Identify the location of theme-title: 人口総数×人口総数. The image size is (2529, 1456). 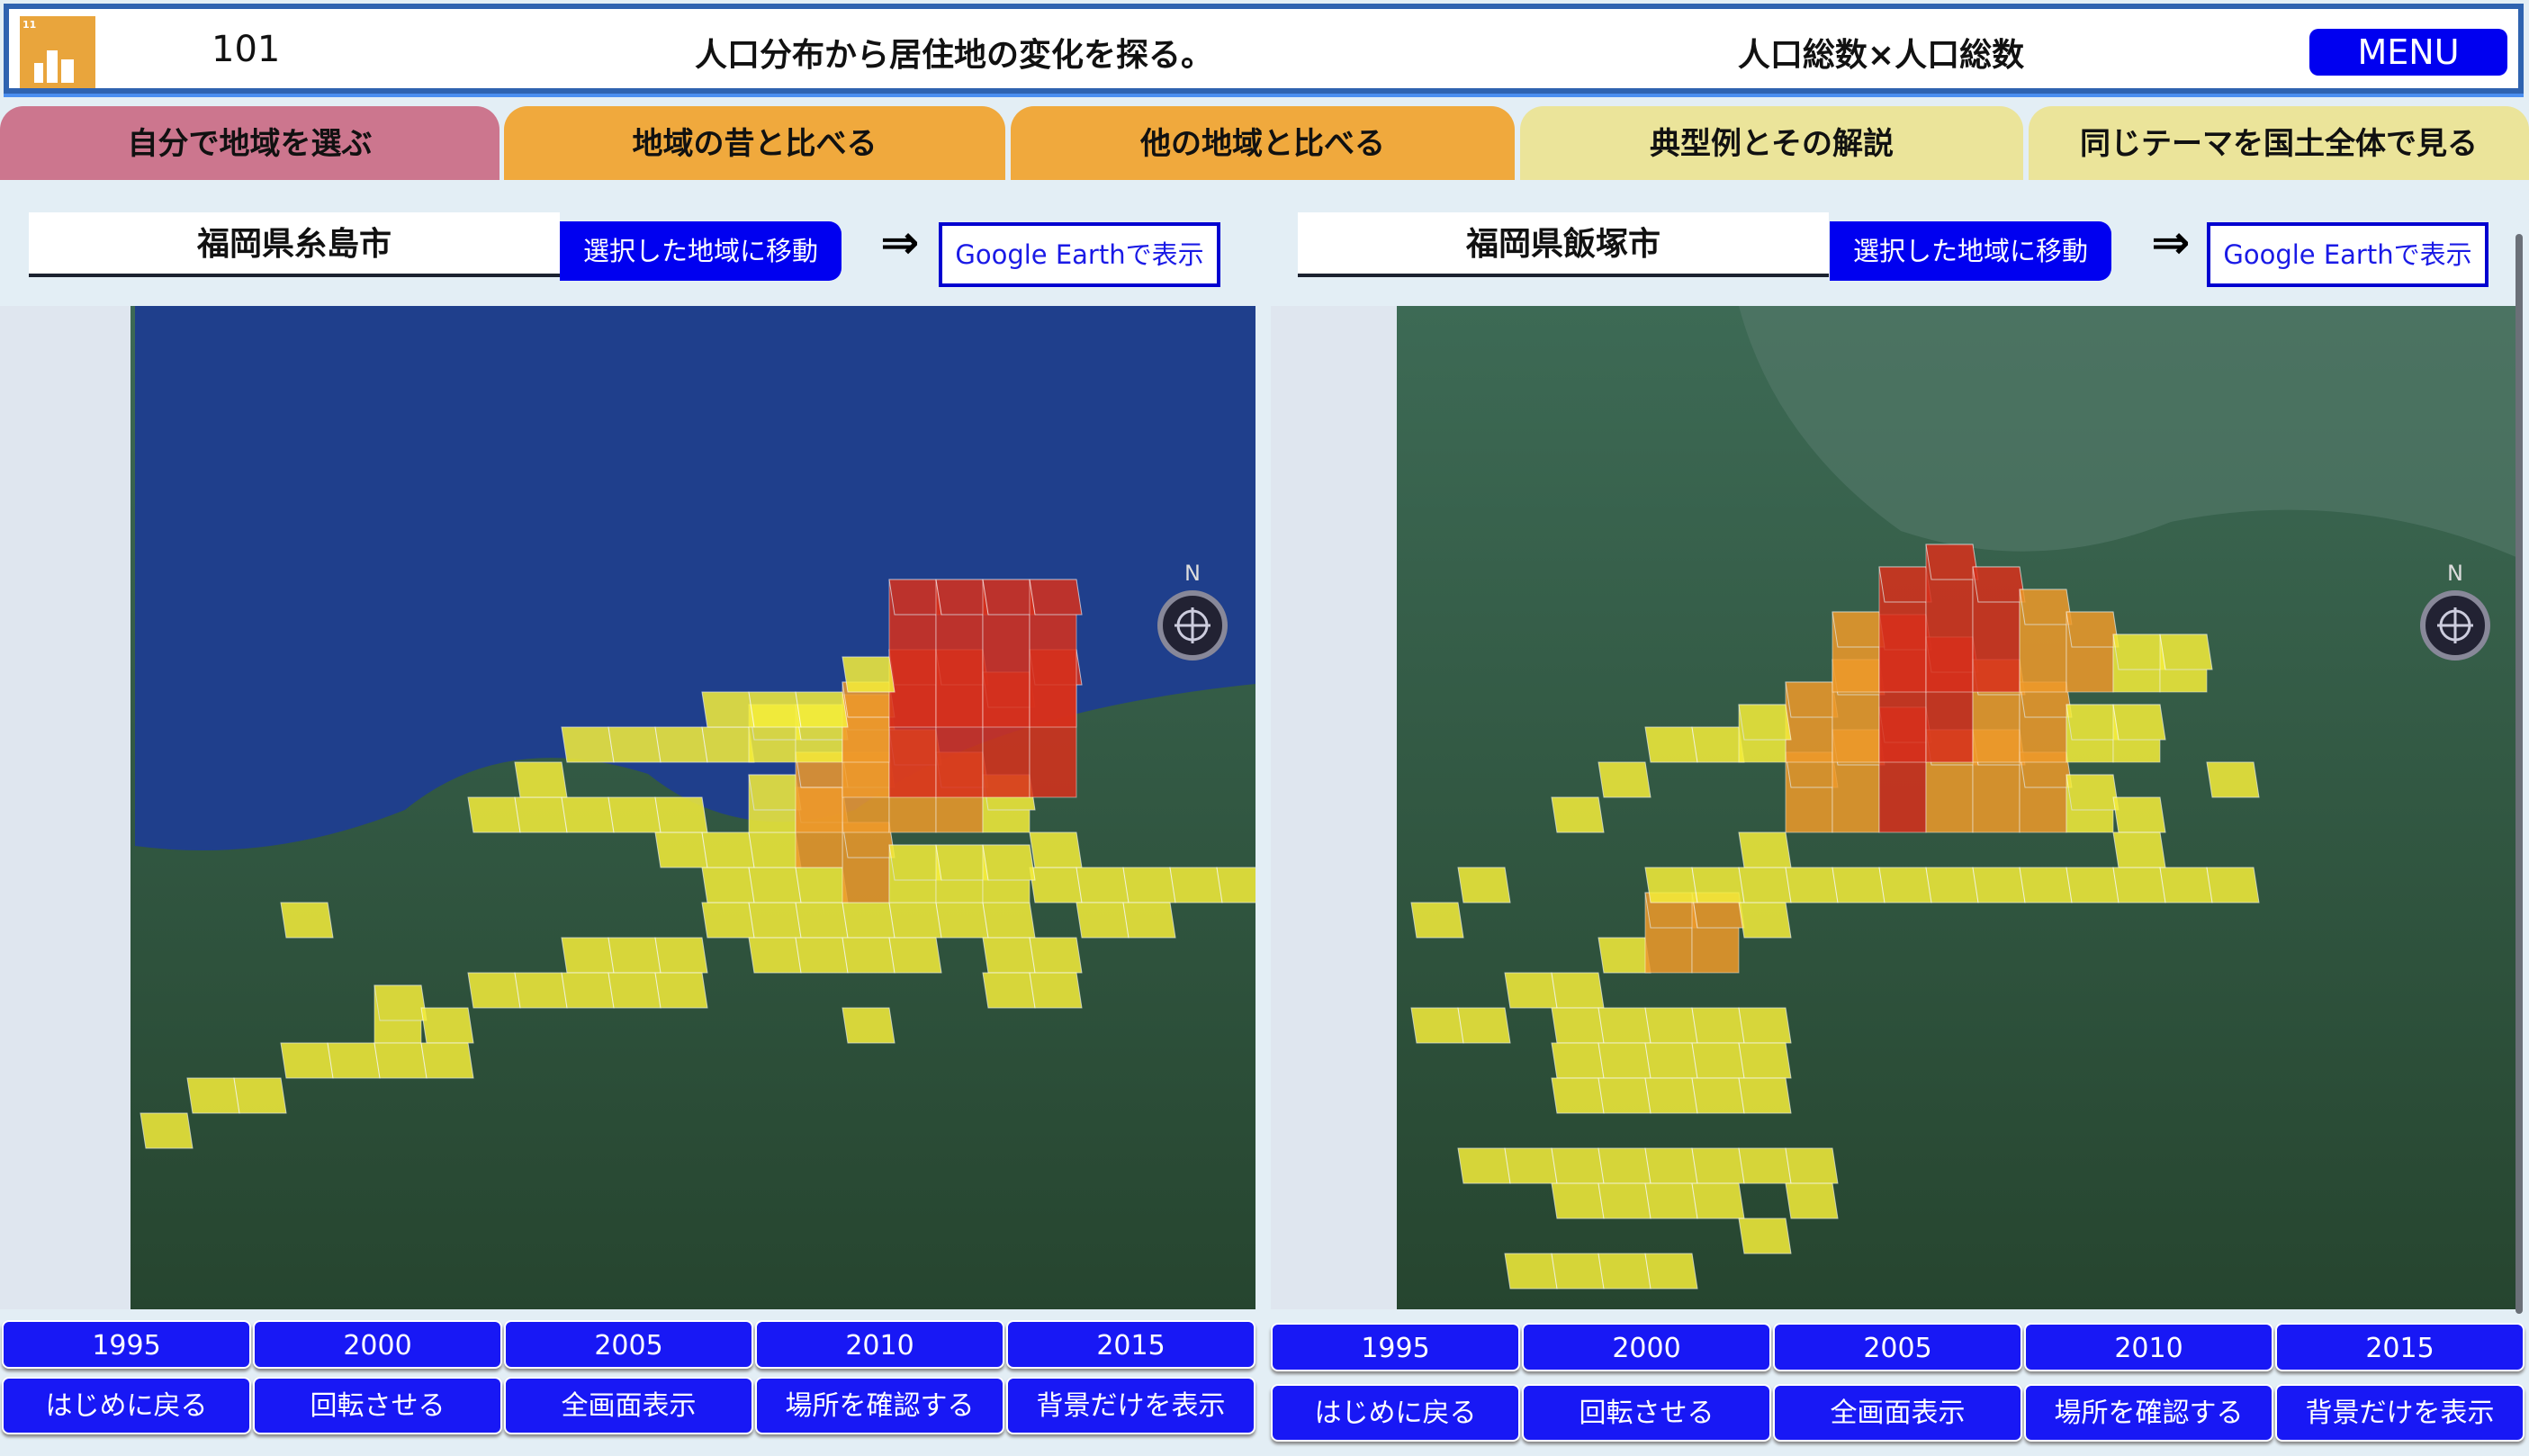
(1881, 55).